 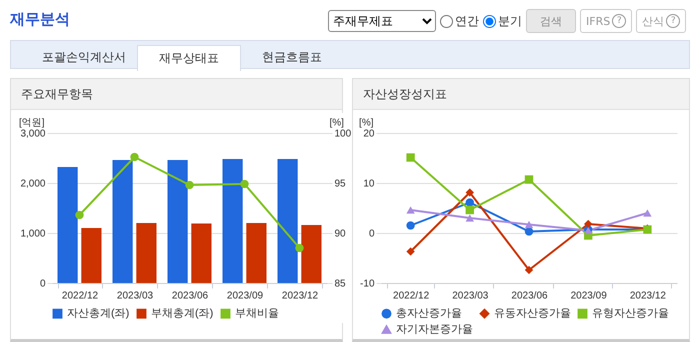 What do you see at coordinates (84, 57) in the screenshot?
I see `text: 포괄손익계산서` at bounding box center [84, 57].